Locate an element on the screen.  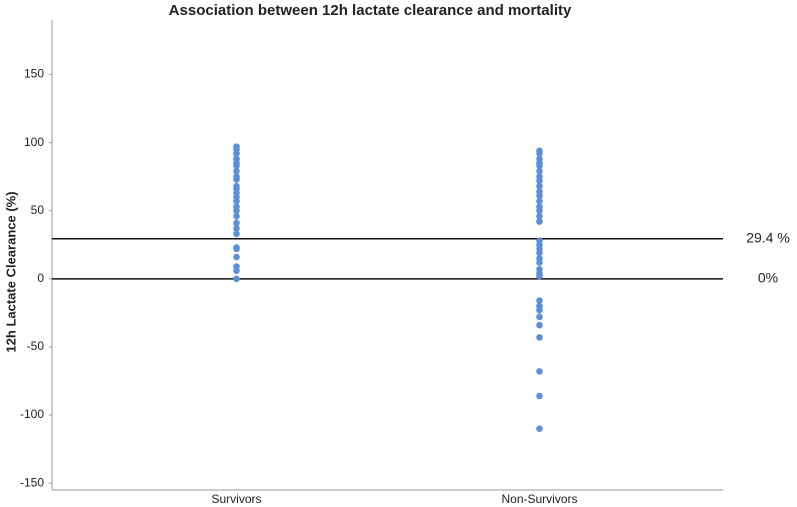
y-axis-label: 12h Lactate Clearance (%) is located at coordinates (10, 271).